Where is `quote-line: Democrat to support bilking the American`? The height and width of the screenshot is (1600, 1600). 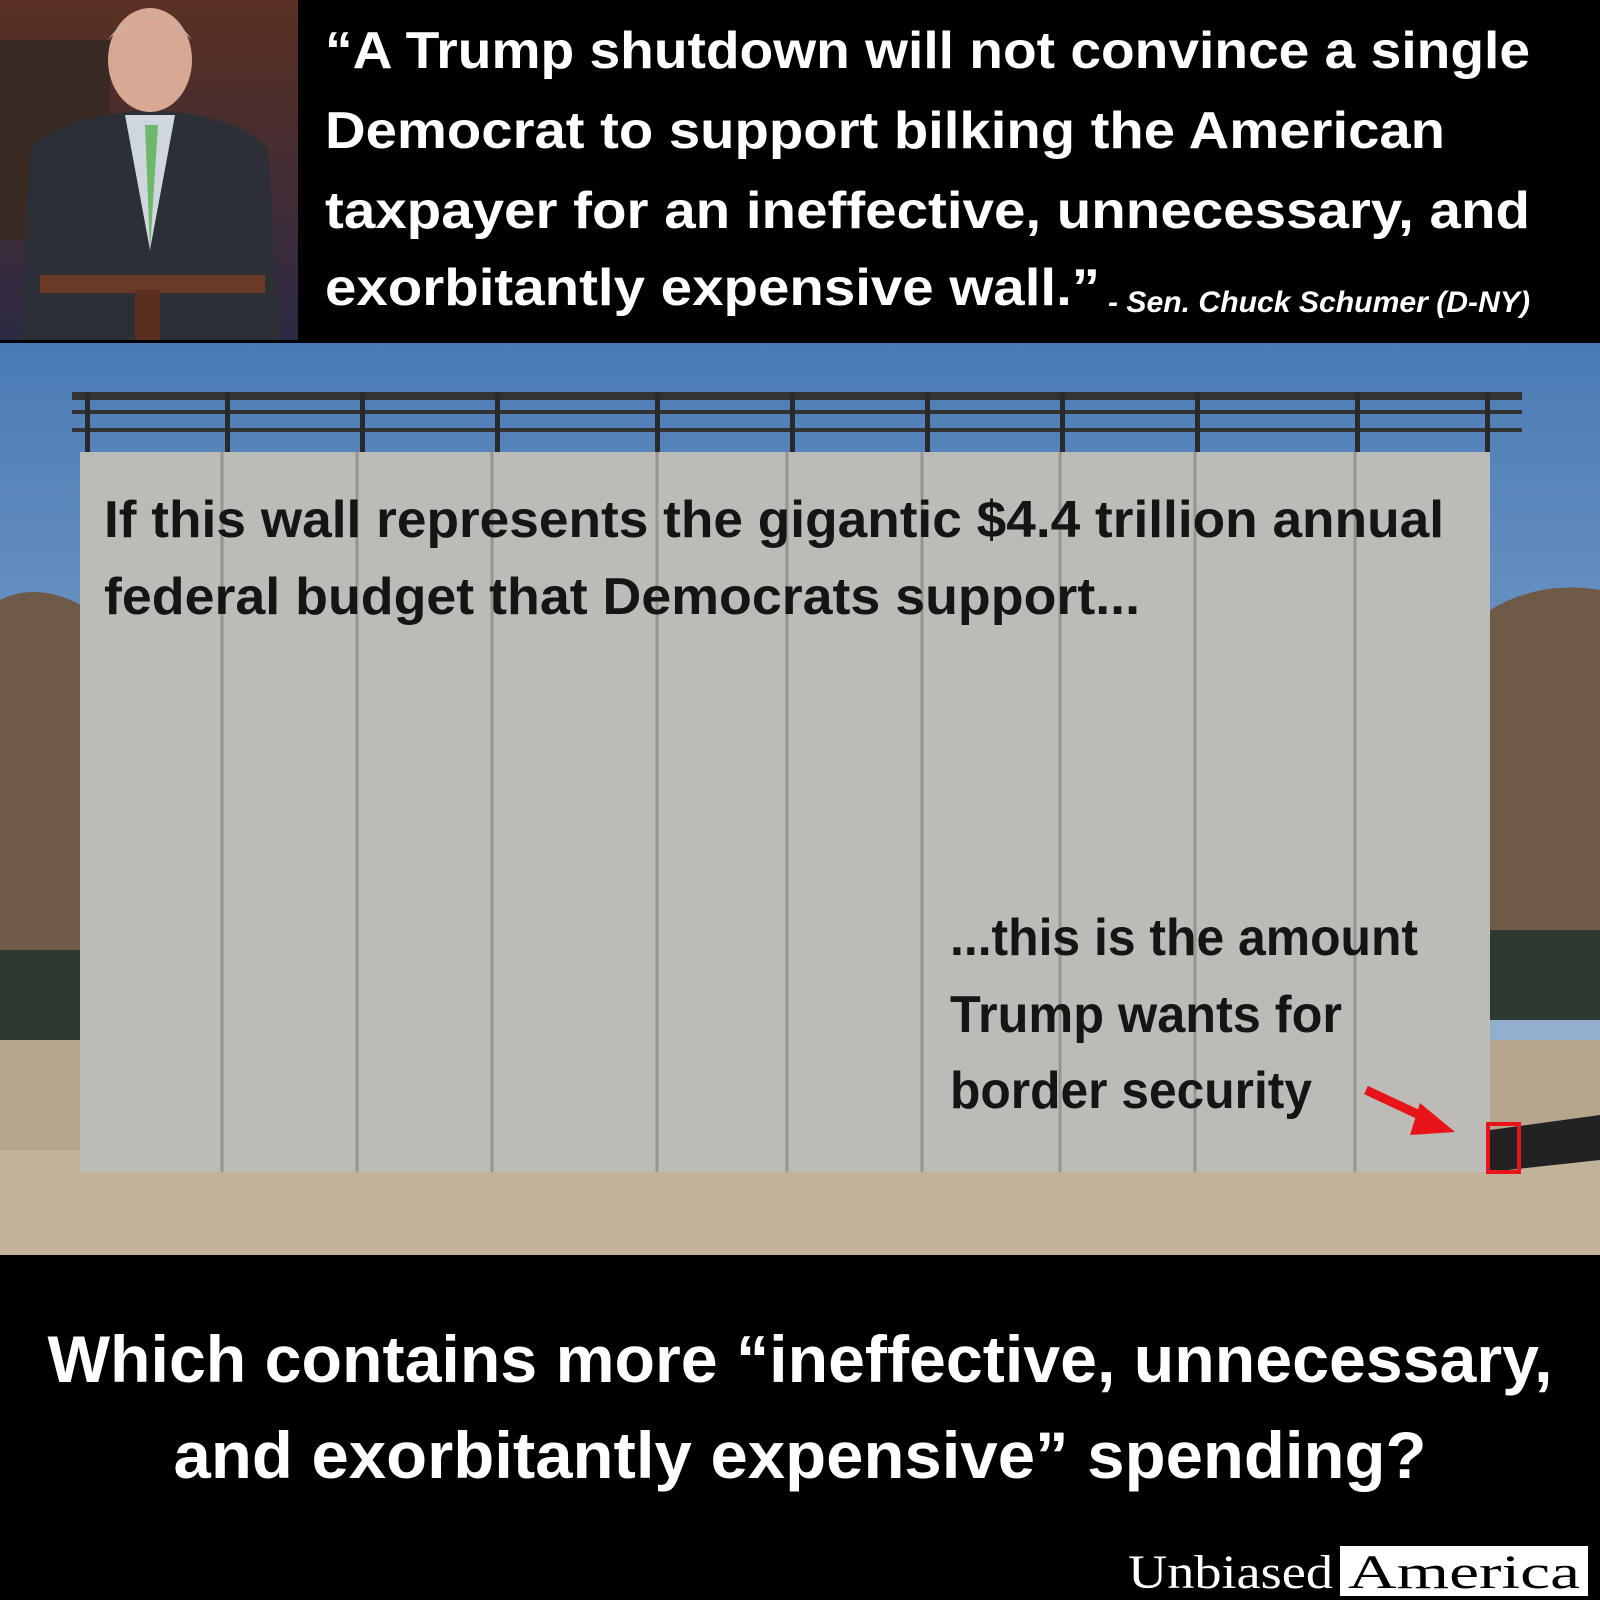 quote-line: Democrat to support bilking the American is located at coordinates (885, 131).